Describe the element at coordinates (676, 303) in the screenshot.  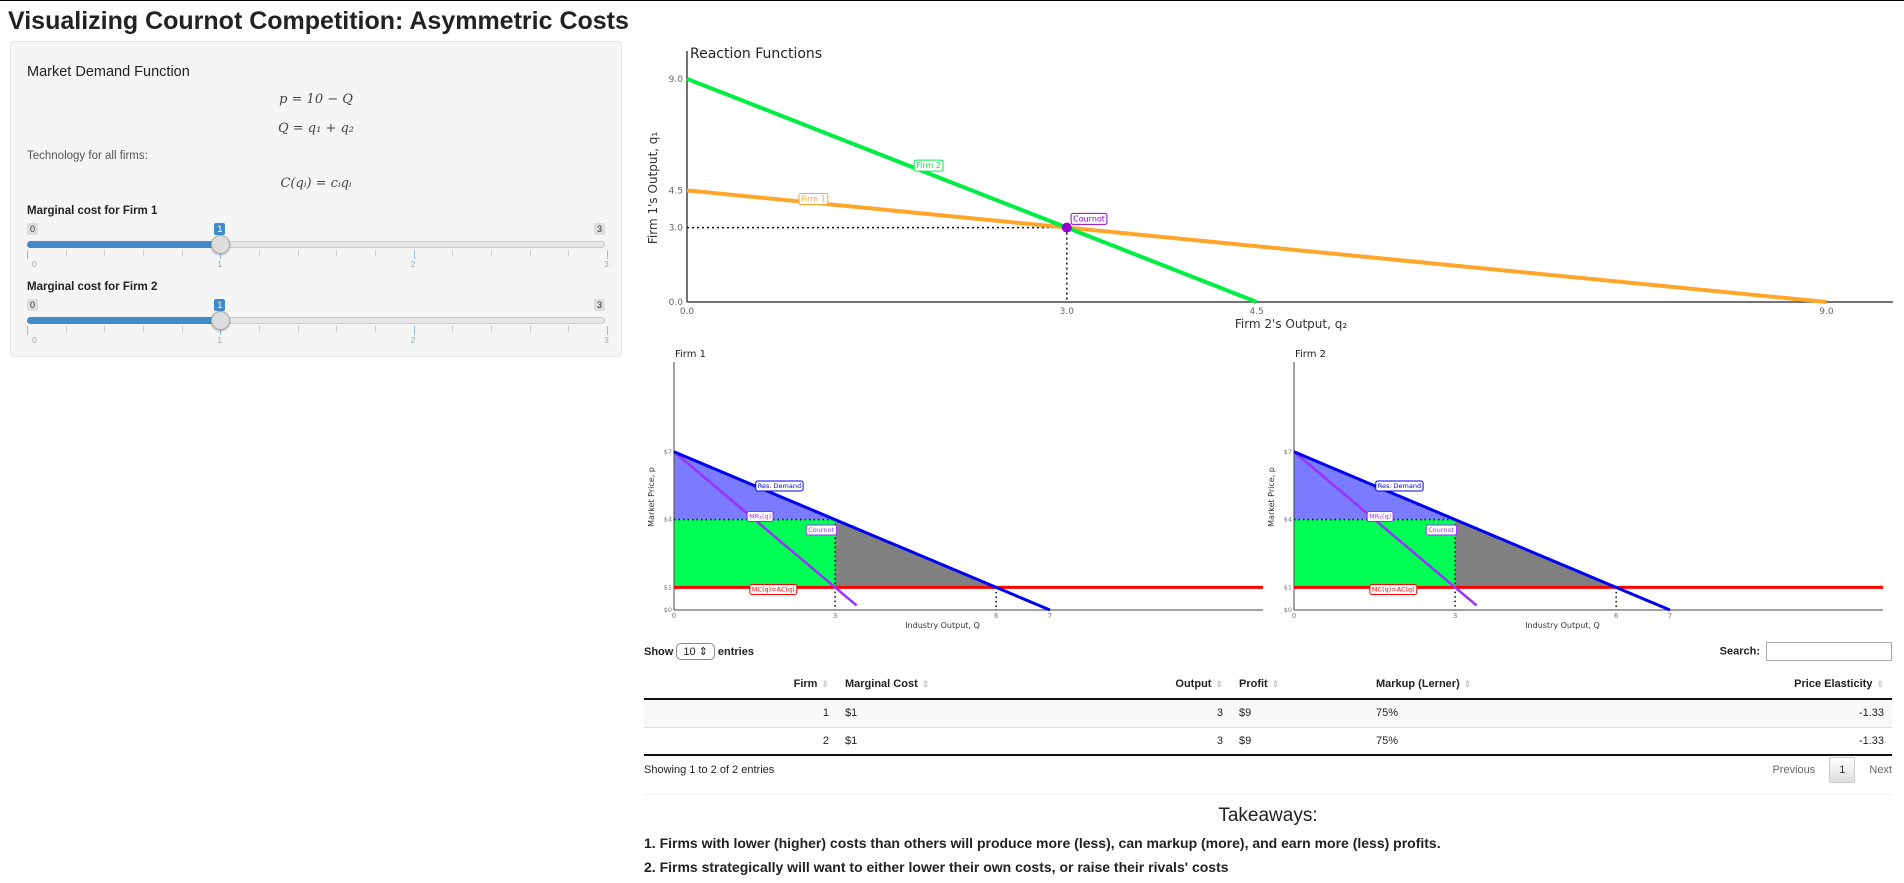
I see `y-tick-label: 0.0` at that location.